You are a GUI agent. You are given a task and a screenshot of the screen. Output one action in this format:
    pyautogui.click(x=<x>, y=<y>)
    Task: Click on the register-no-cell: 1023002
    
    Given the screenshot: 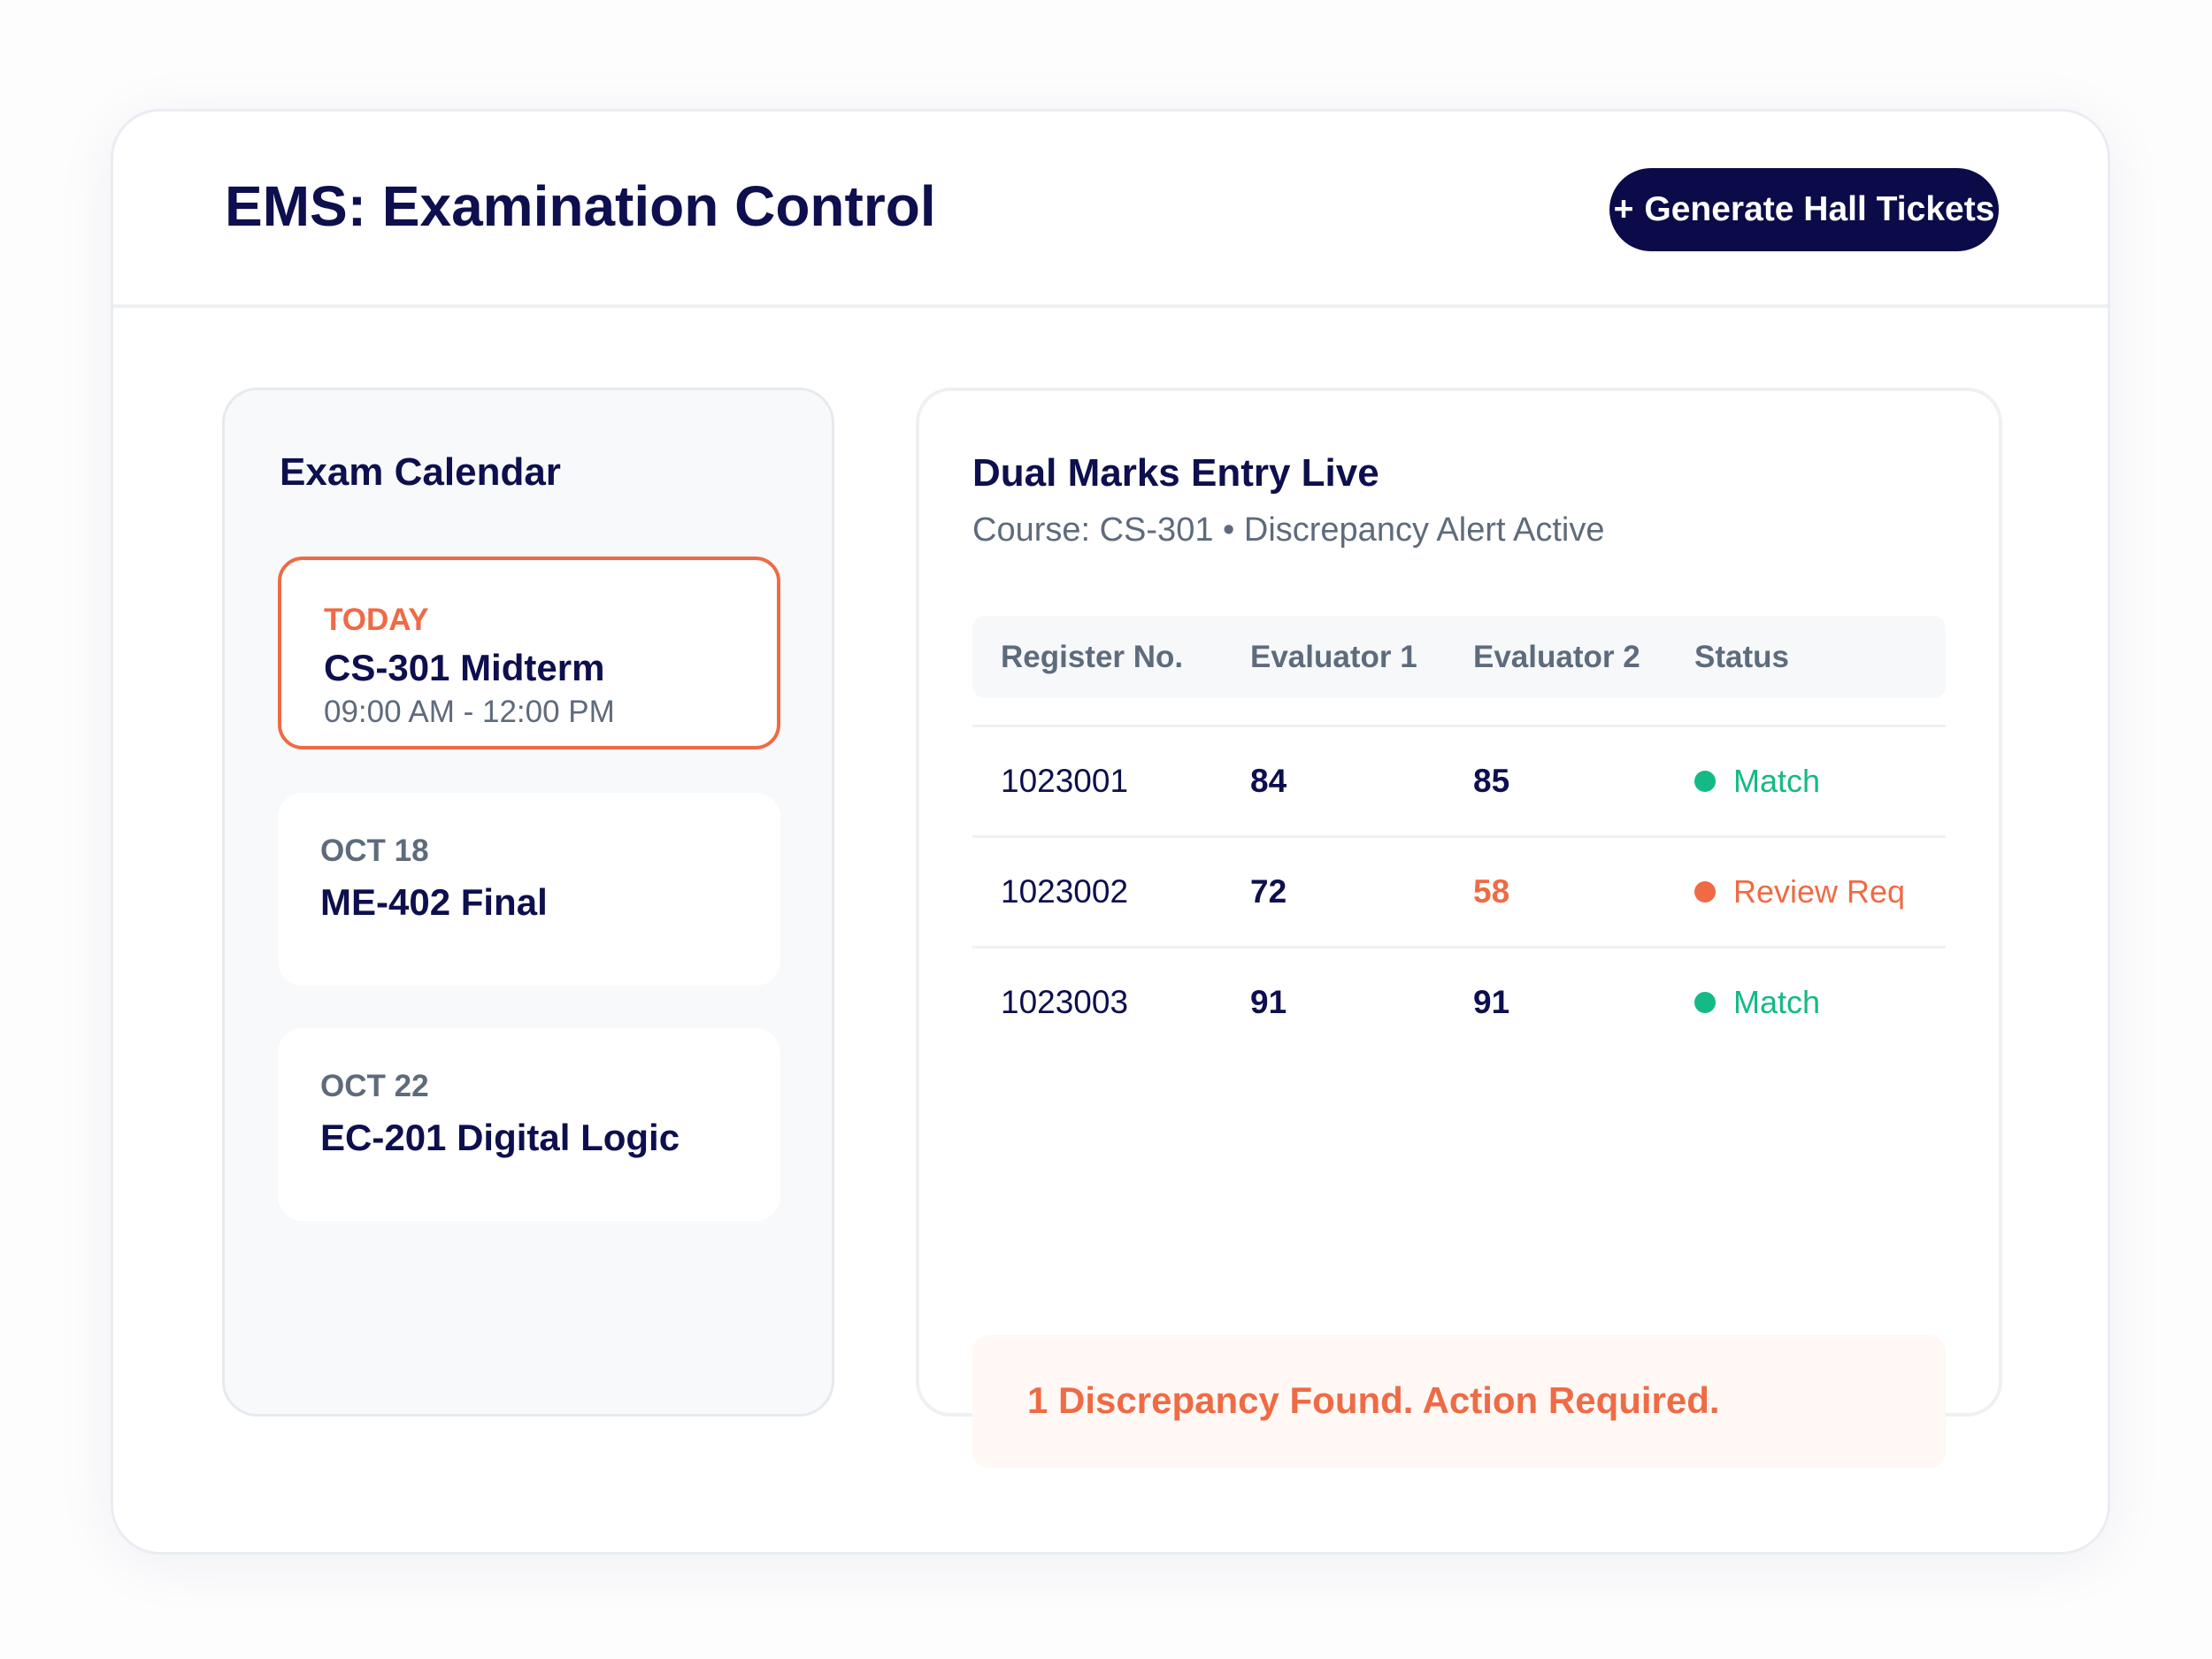 What is the action you would take?
    pyautogui.click(x=1097, y=893)
    